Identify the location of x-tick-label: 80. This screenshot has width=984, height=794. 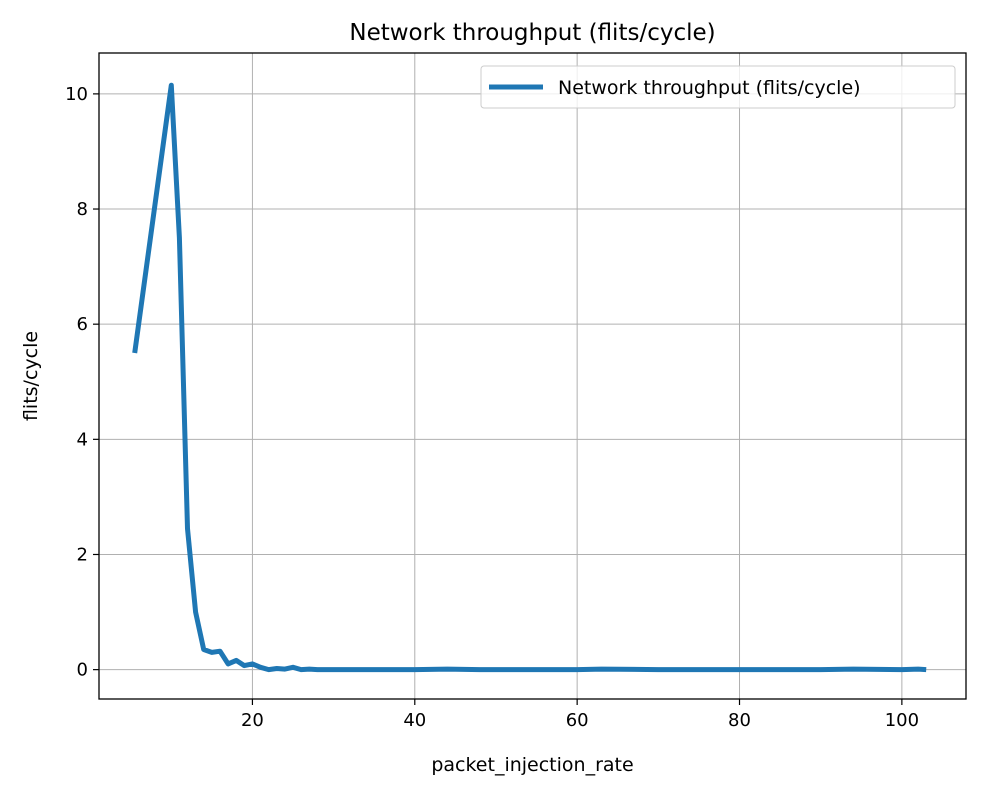
(739, 720).